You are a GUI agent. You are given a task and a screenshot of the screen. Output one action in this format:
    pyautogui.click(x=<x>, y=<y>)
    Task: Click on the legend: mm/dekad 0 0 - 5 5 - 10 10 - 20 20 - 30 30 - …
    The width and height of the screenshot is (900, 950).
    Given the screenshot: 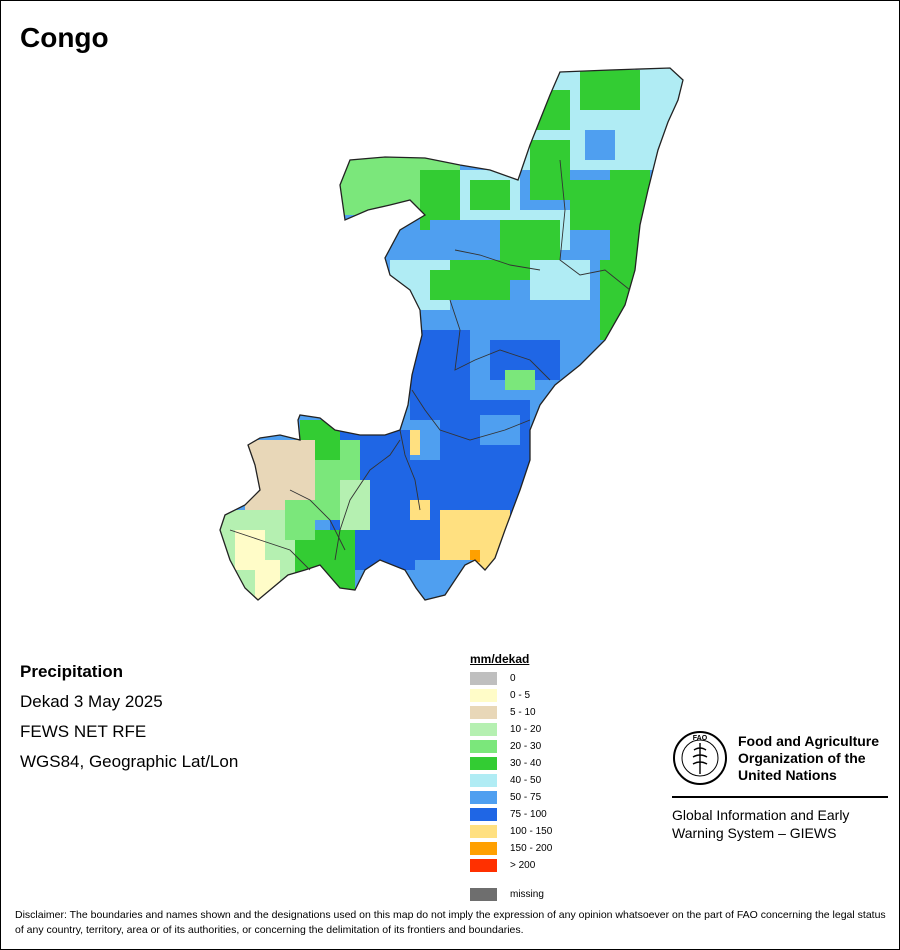 What is the action you would take?
    pyautogui.click(x=511, y=777)
    